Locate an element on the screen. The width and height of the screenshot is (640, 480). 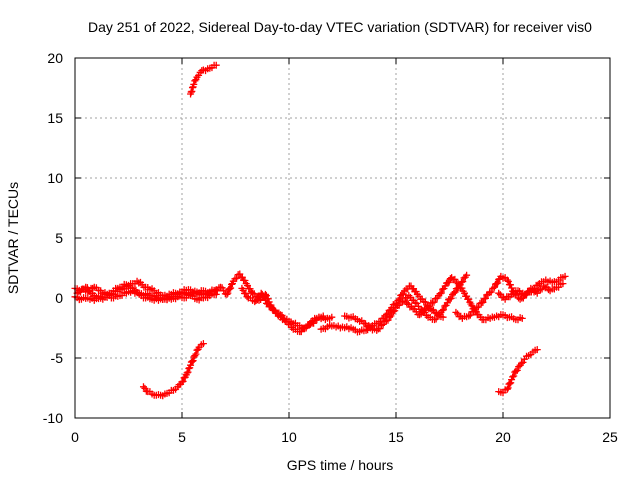
x-tick-label: 0 is located at coordinates (75, 437).